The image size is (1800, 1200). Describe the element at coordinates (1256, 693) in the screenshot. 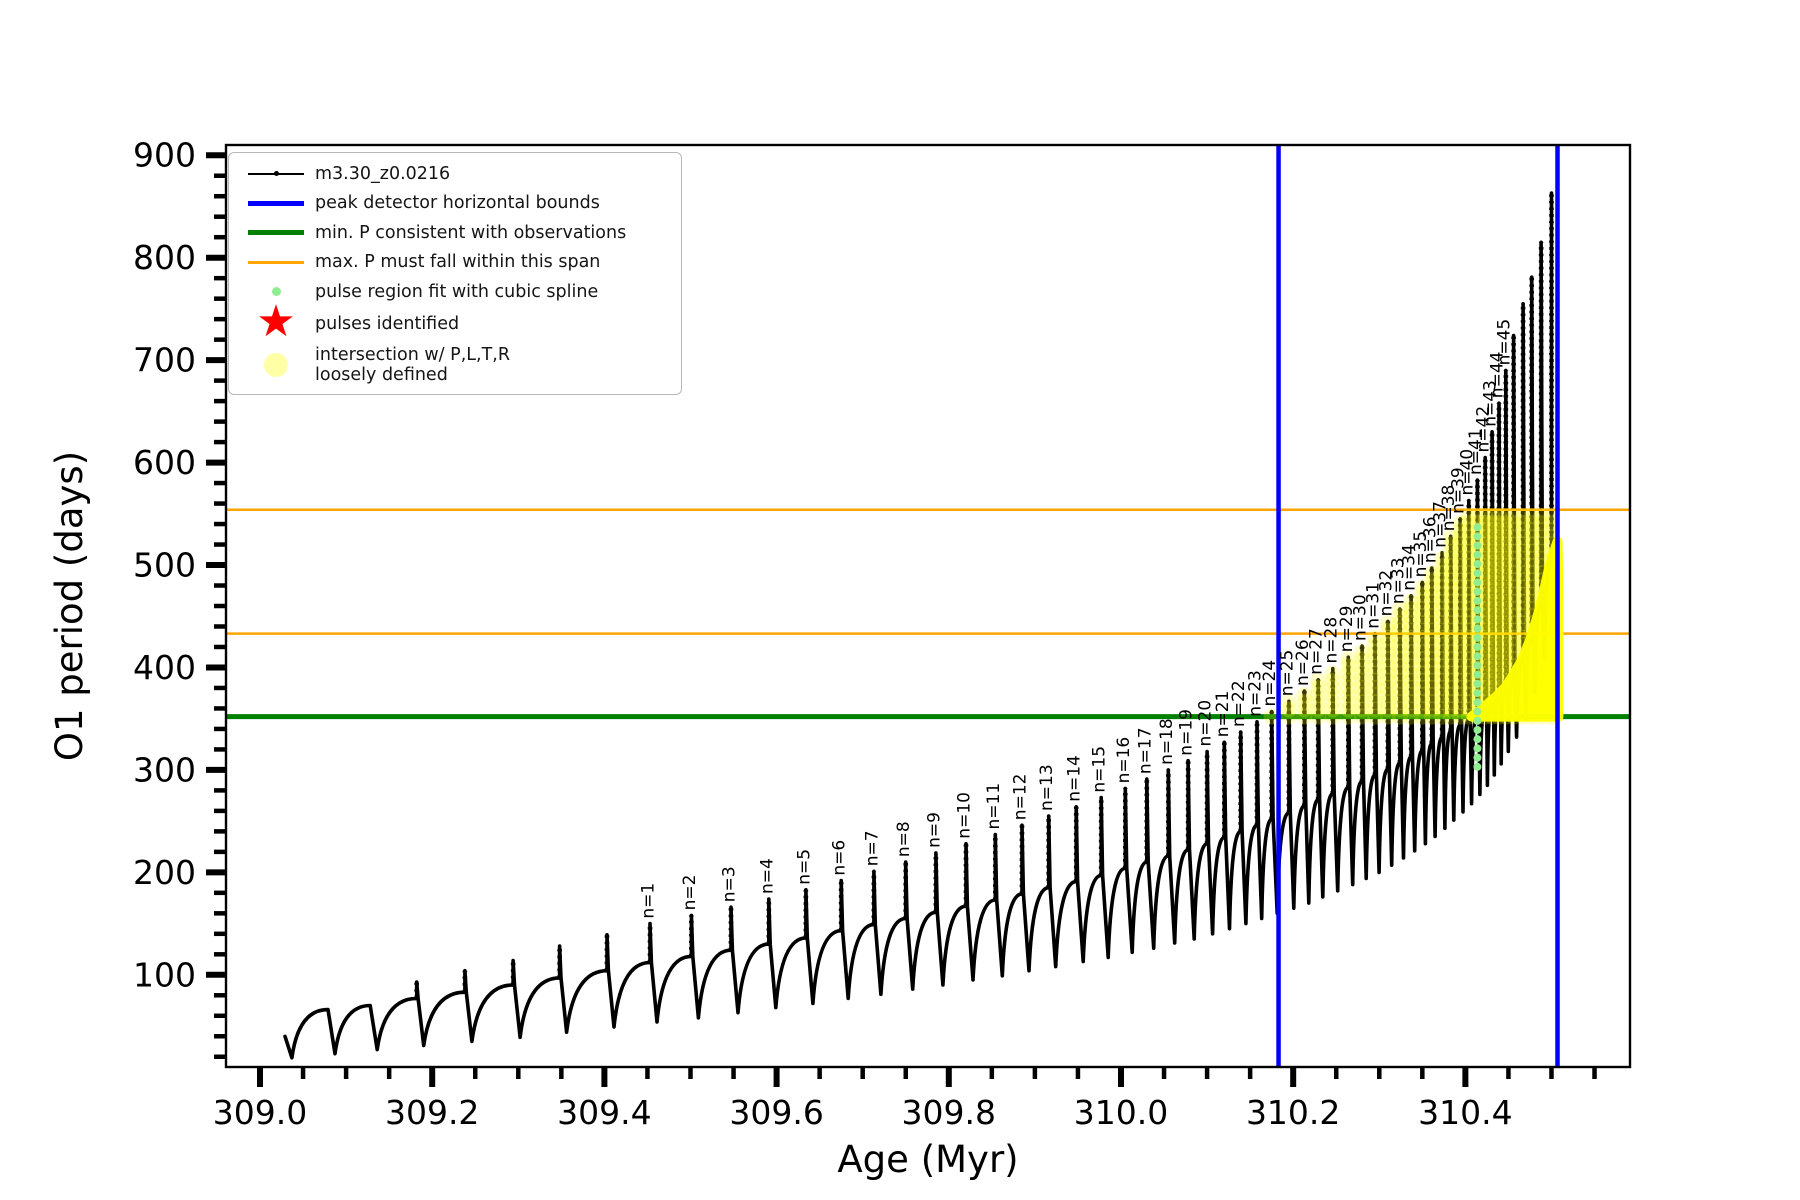

I see `pulse-label: n=23` at that location.